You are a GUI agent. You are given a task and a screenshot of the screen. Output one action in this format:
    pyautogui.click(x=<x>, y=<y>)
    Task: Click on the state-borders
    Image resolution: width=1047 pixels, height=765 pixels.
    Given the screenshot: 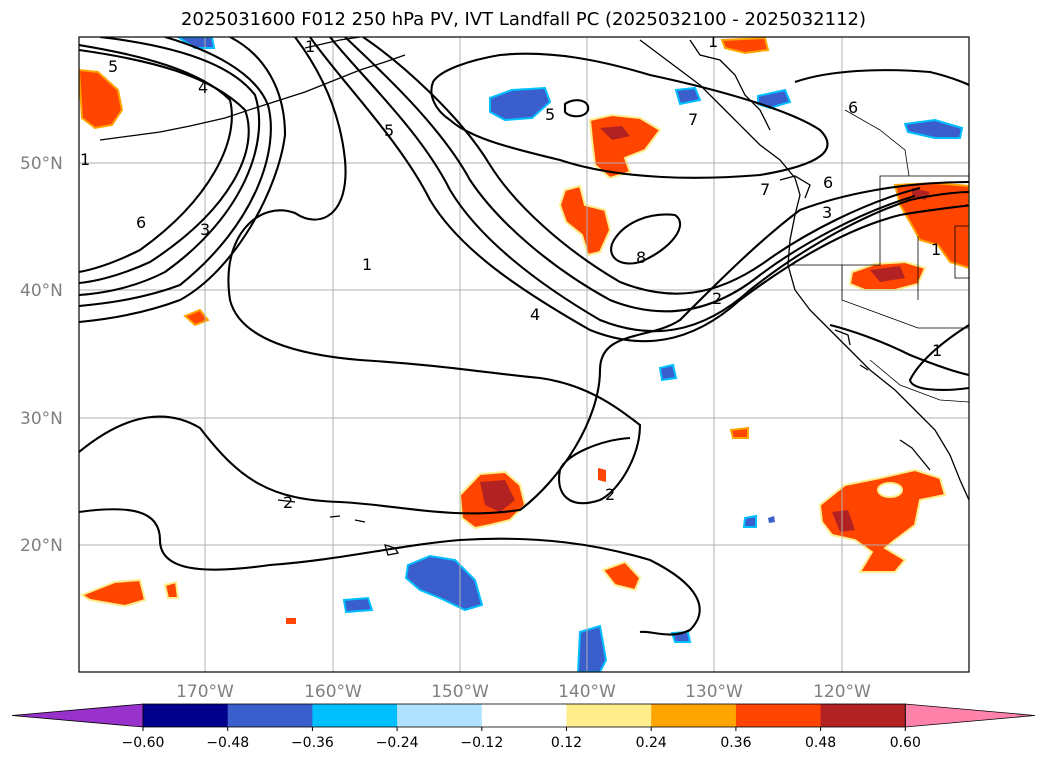 What is the action you would take?
    pyautogui.click(x=879, y=256)
    